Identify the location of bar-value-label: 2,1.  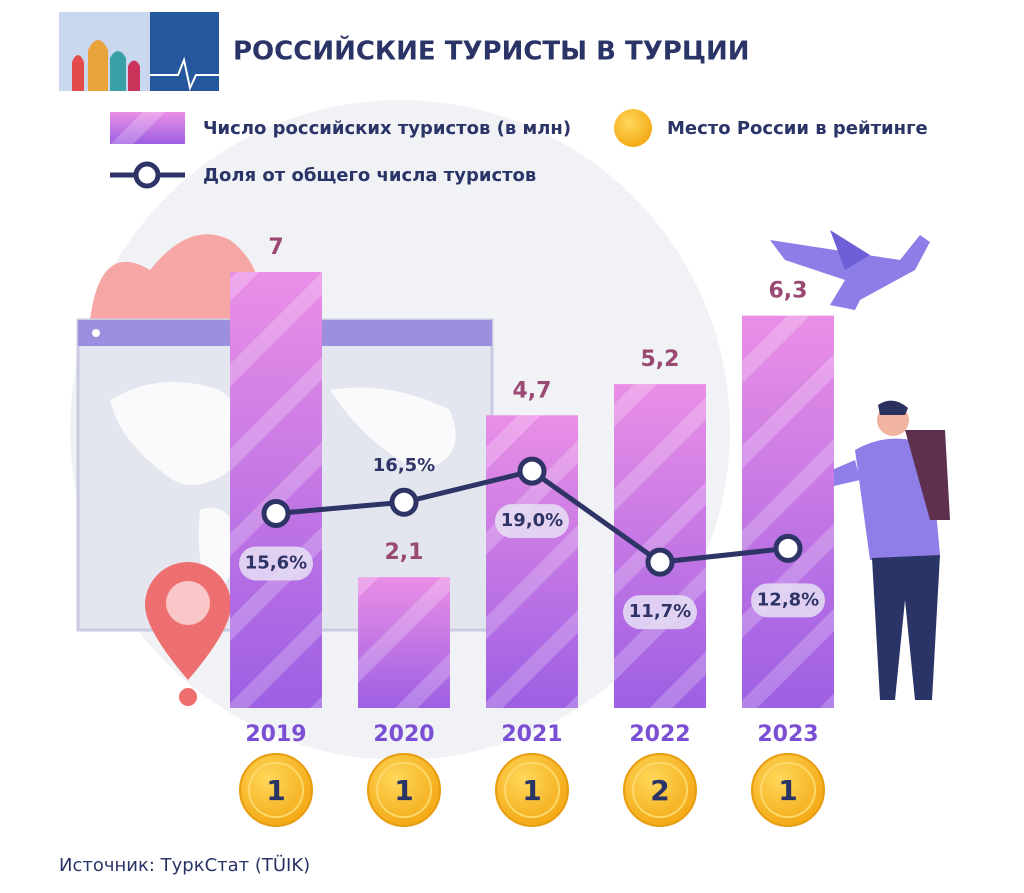
(404, 552).